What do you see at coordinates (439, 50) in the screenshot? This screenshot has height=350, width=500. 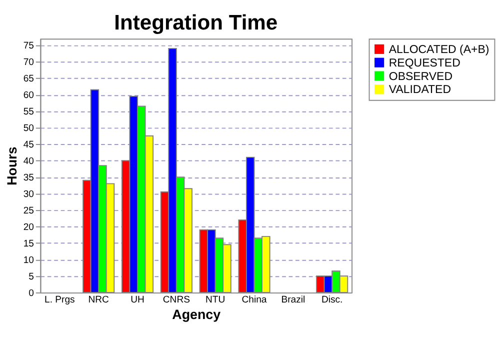 I see `legend-label: ALLOCATED (A+B)` at bounding box center [439, 50].